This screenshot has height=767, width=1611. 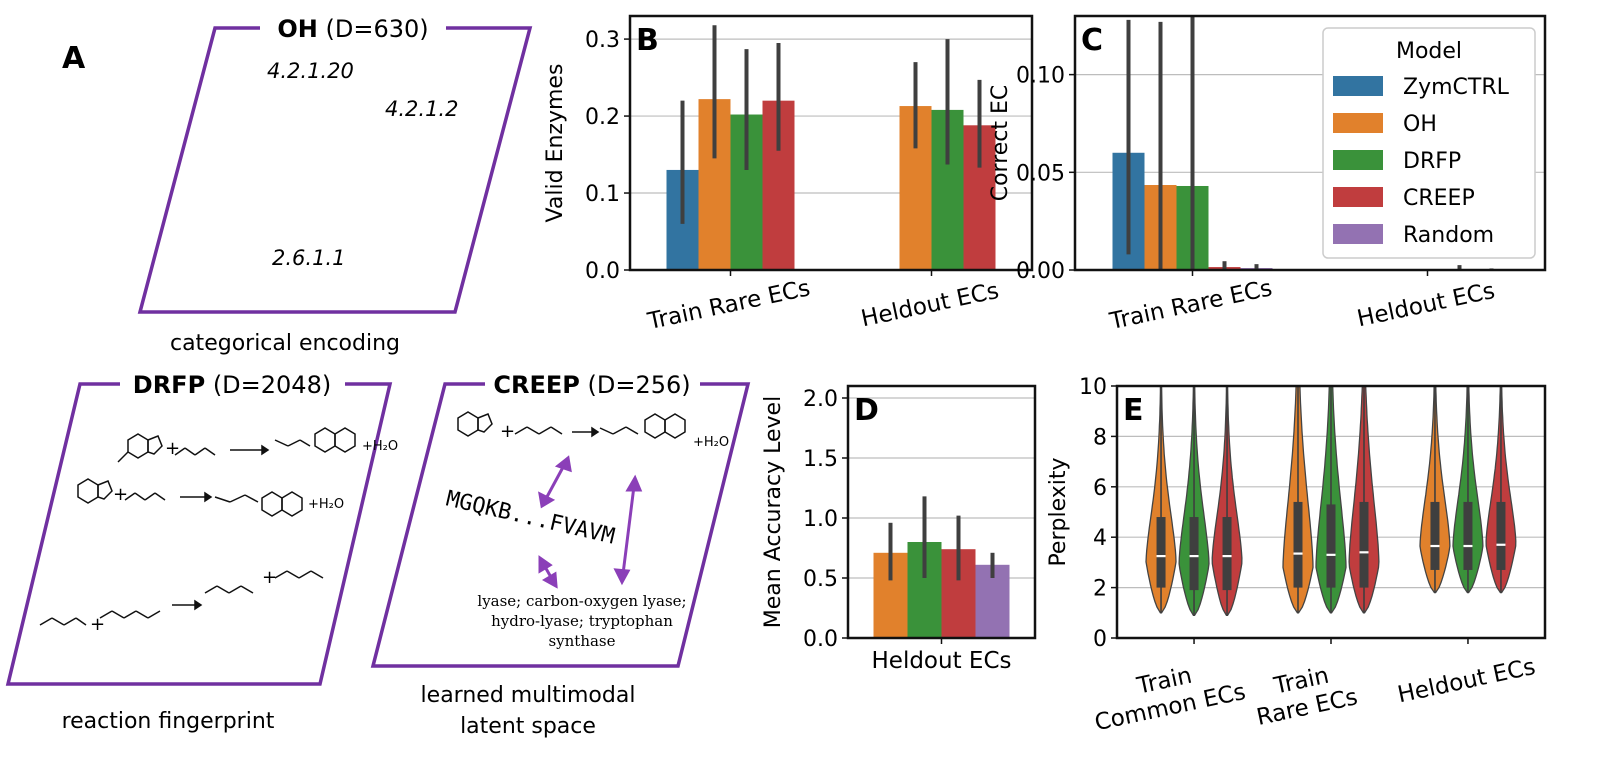 I want to click on y-tick-label: 0, so click(x=1100, y=639).